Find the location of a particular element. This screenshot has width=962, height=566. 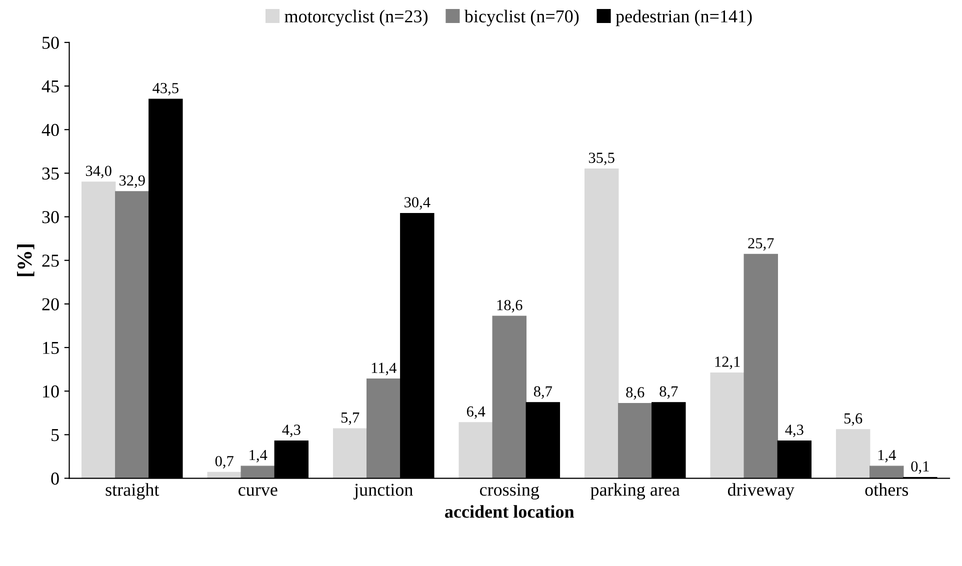

data-label: 32,9 is located at coordinates (132, 181).